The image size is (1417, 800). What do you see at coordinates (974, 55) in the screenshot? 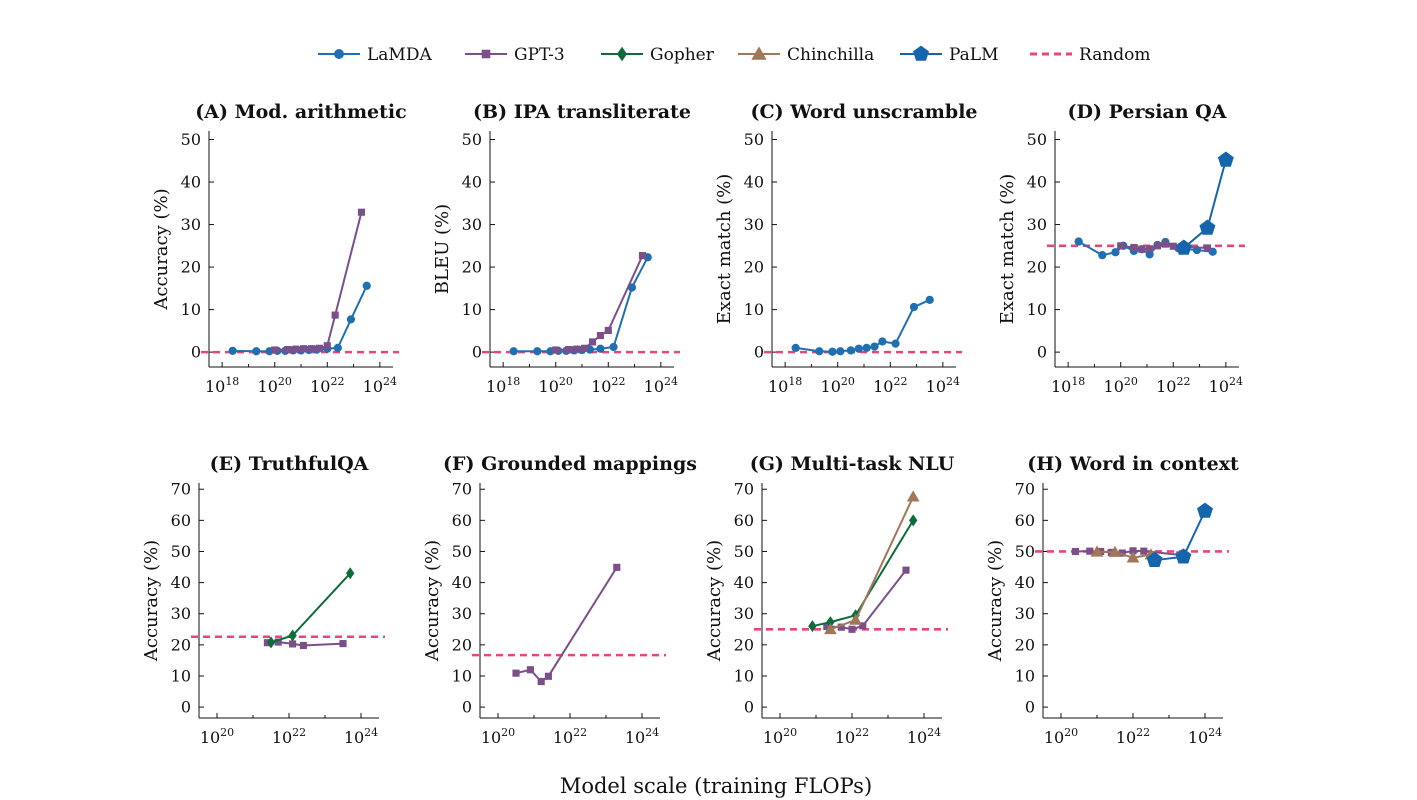
I see `legend-label: PaLM` at bounding box center [974, 55].